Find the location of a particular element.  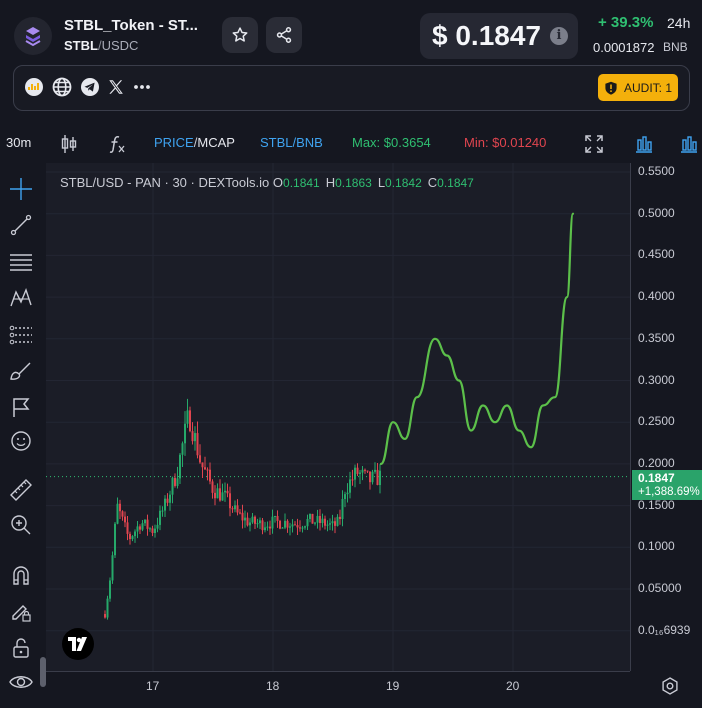

mcap-toggle-label: MCAP is located at coordinates (216, 142).